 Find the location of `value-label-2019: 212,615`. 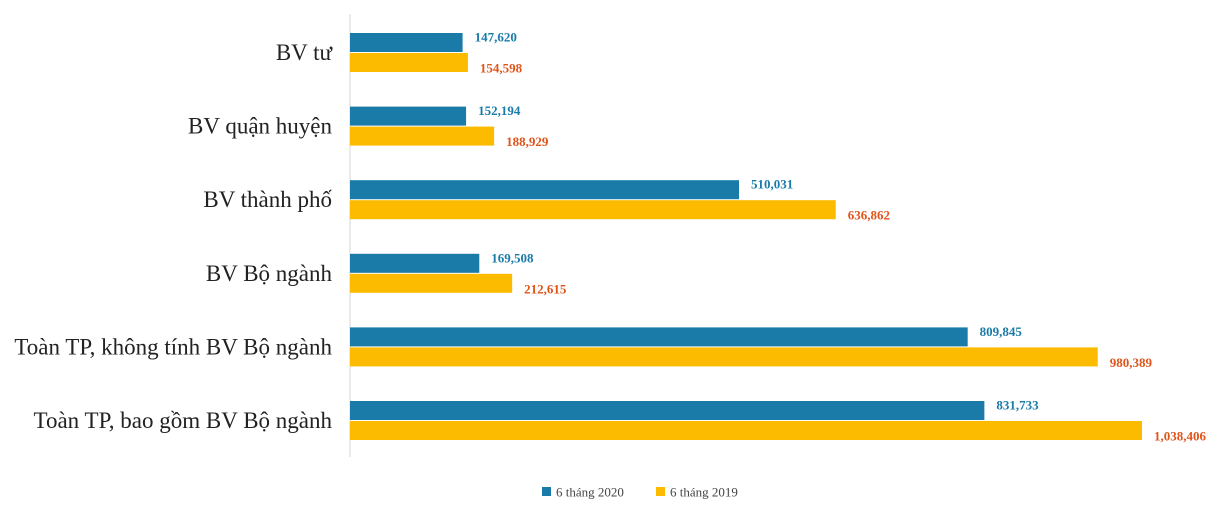

value-label-2019: 212,615 is located at coordinates (545, 288).